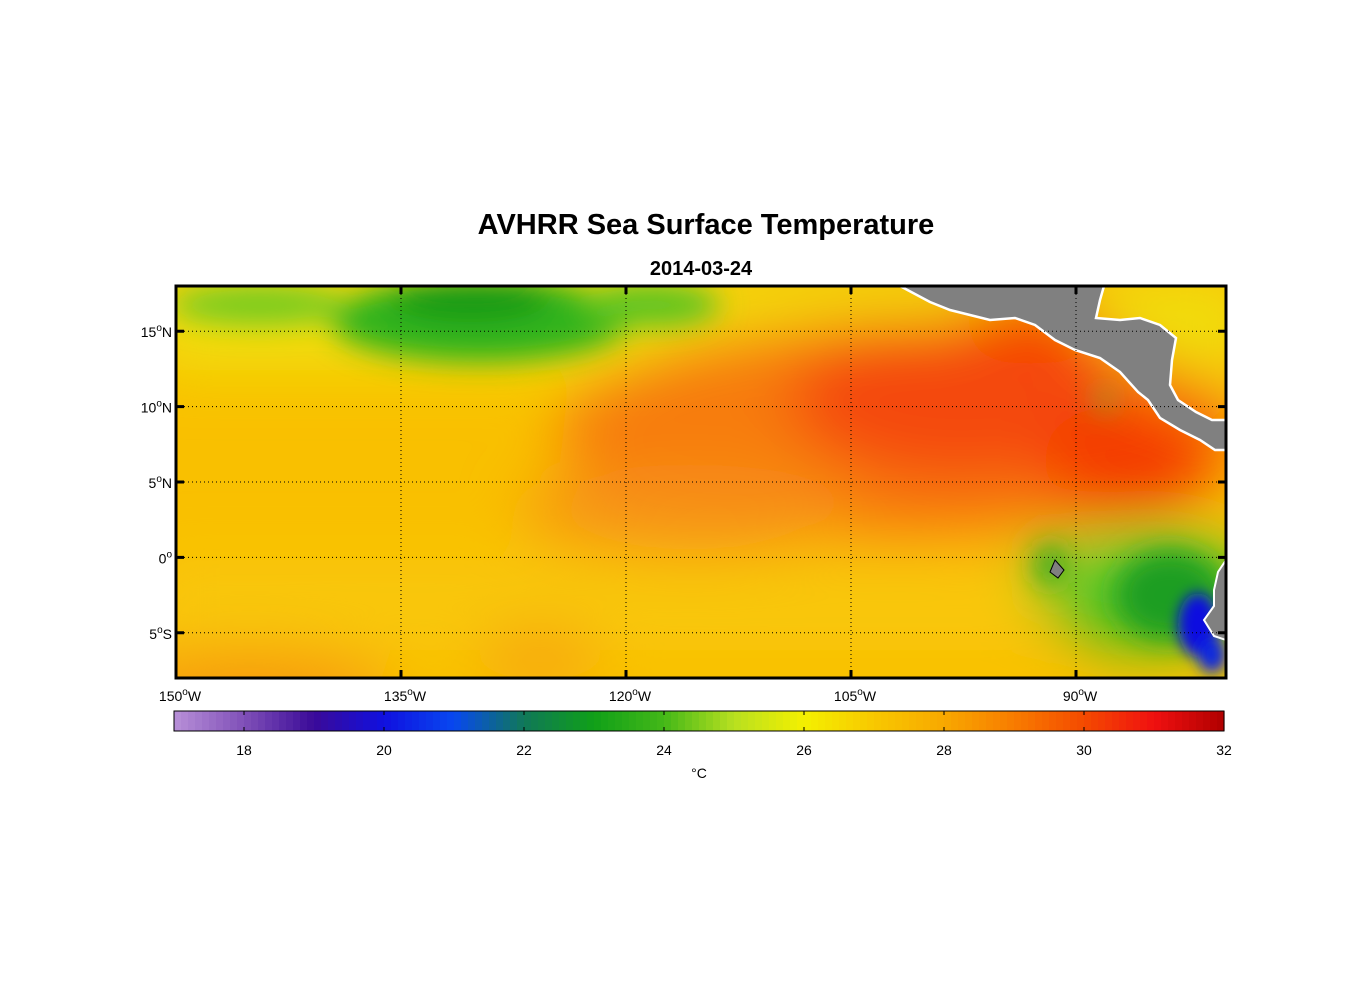 This screenshot has width=1356, height=1000. What do you see at coordinates (701, 269) in the screenshot?
I see `map-subtitle: 2014-03-24` at bounding box center [701, 269].